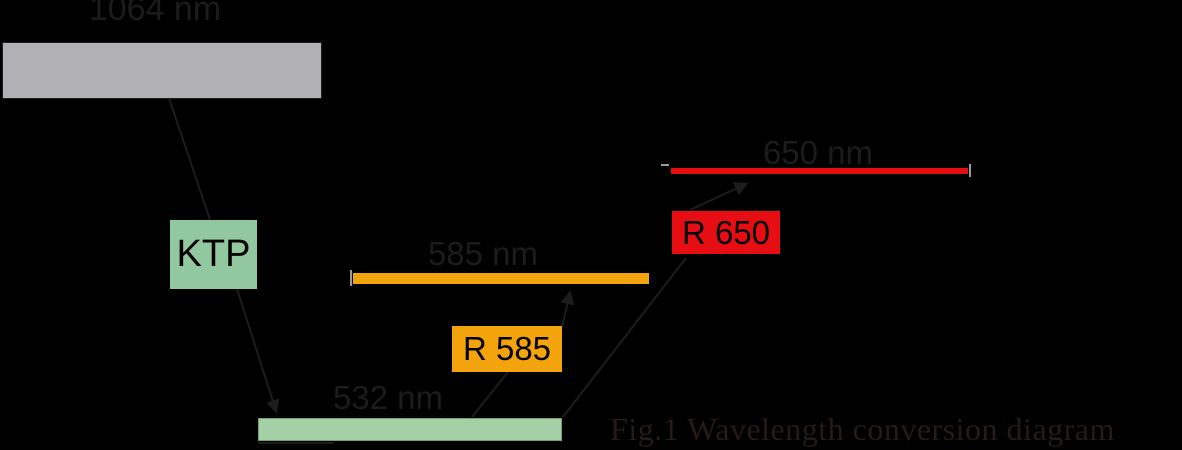 The height and width of the screenshot is (450, 1182). What do you see at coordinates (296, 443) in the screenshot?
I see `bar-underline` at bounding box center [296, 443].